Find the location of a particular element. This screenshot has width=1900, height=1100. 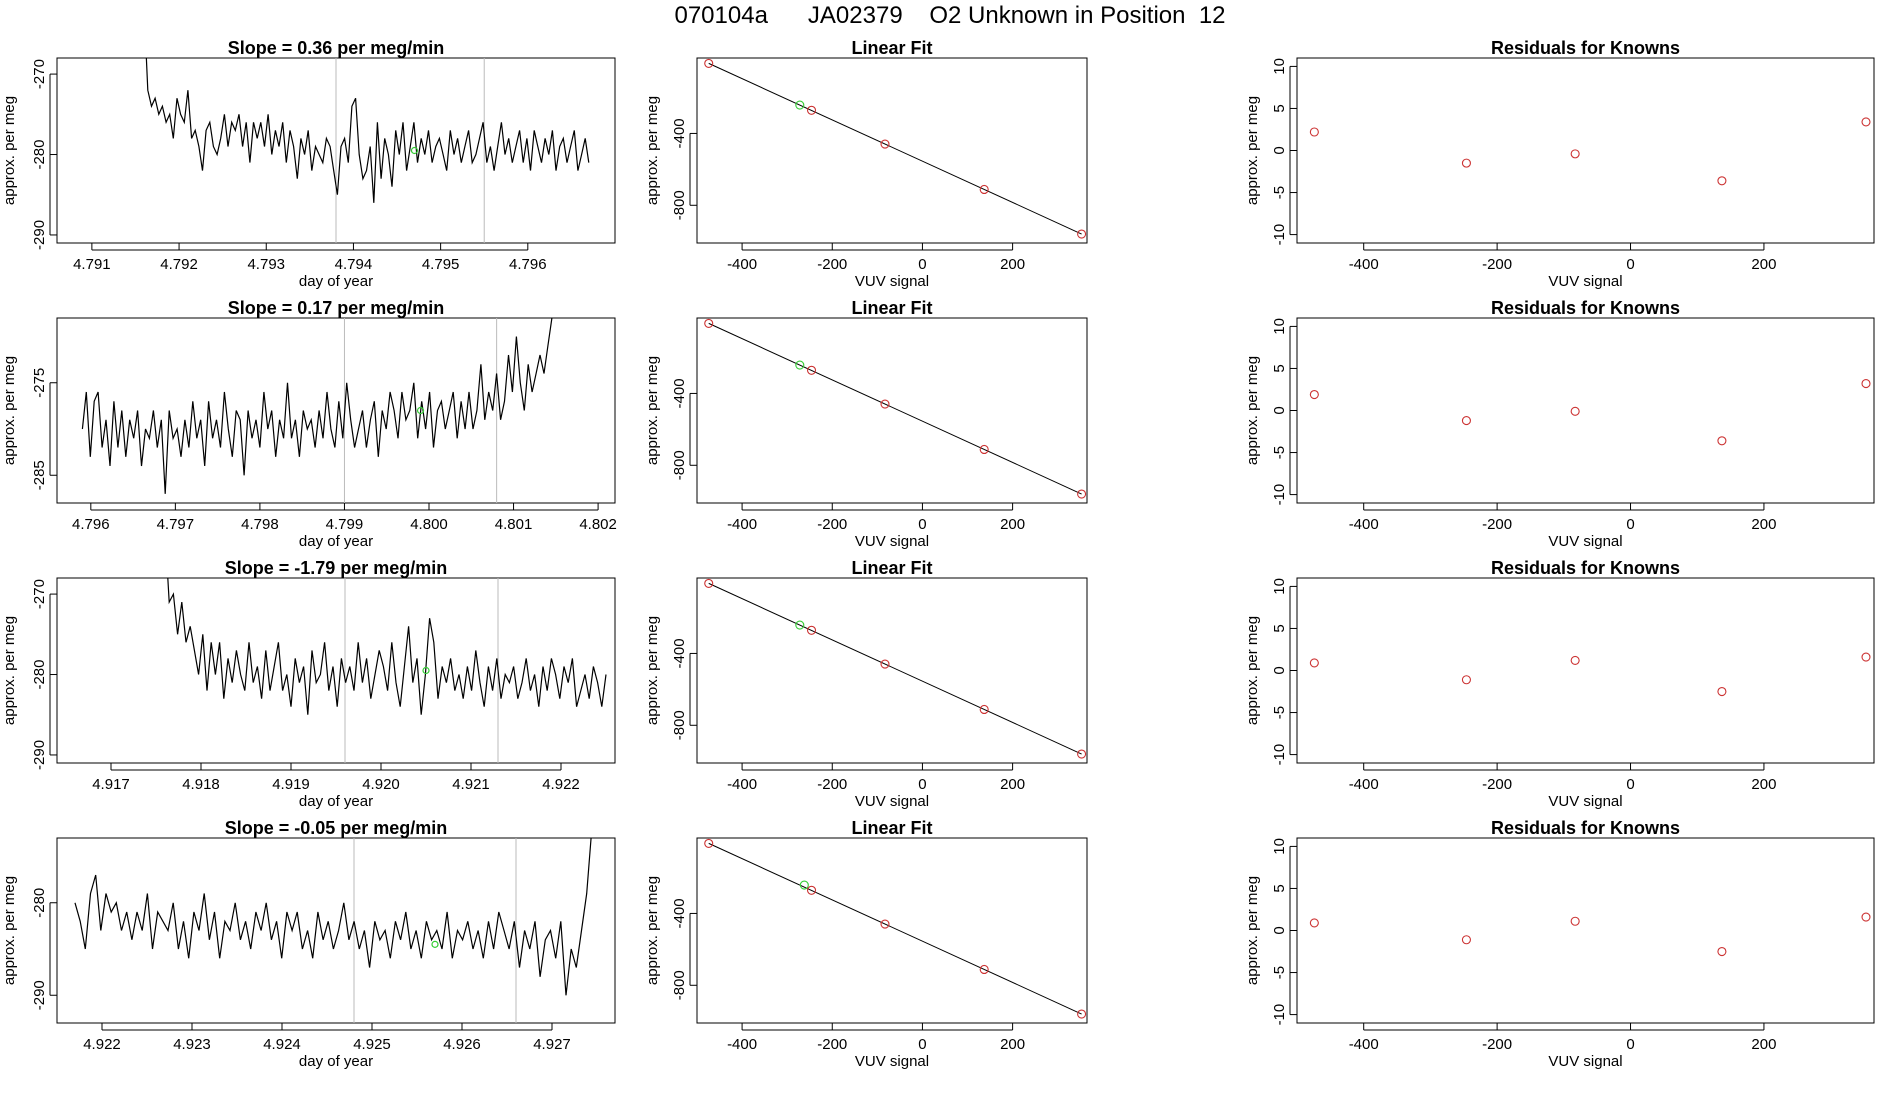

x-tick-label: 4.924 is located at coordinates (282, 1044).